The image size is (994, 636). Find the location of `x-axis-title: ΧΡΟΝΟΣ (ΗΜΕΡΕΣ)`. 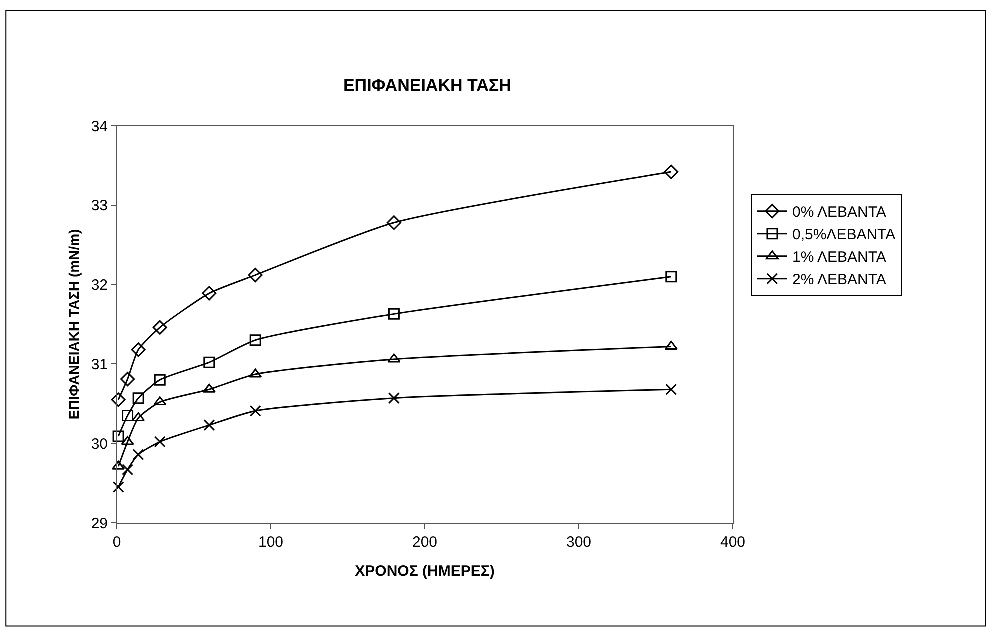

x-axis-title: ΧΡΟΝΟΣ (ΗΜΕΡΕΣ) is located at coordinates (425, 571).